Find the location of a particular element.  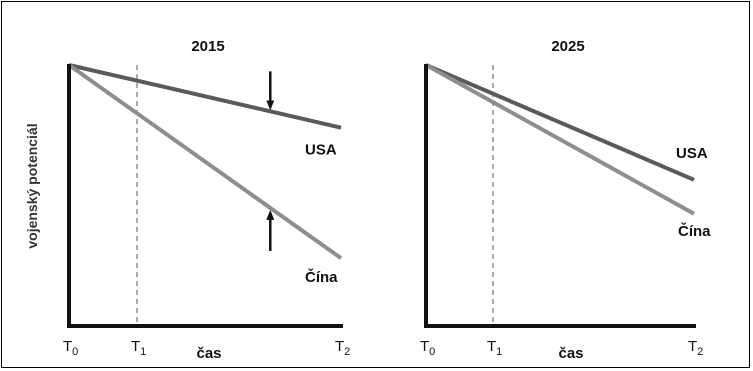

y-axis-label: vojenský potenciál is located at coordinates (32, 185).